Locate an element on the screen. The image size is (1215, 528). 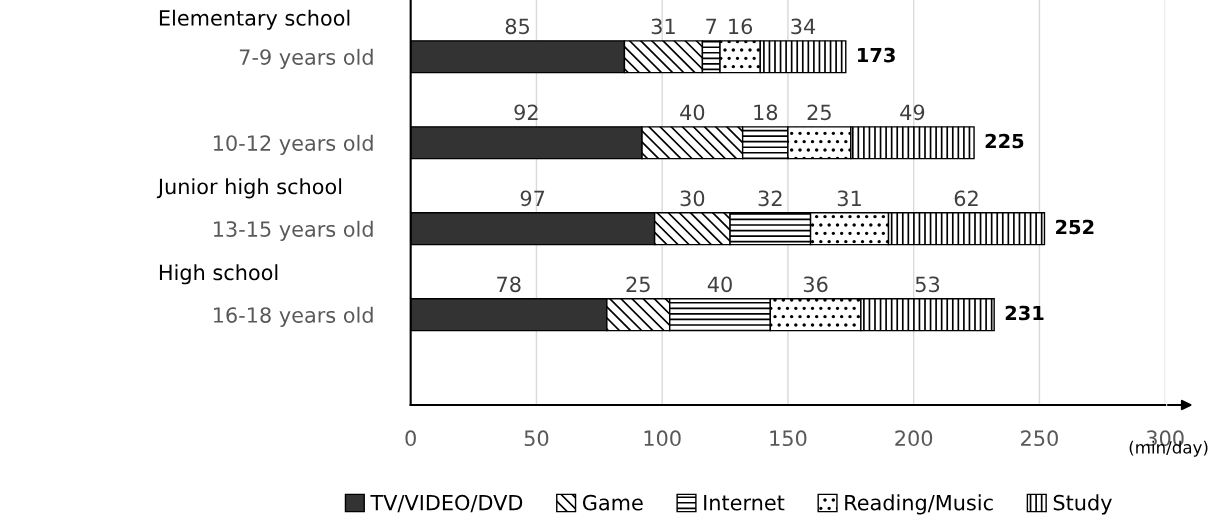
data-label: 85 is located at coordinates (517, 26).